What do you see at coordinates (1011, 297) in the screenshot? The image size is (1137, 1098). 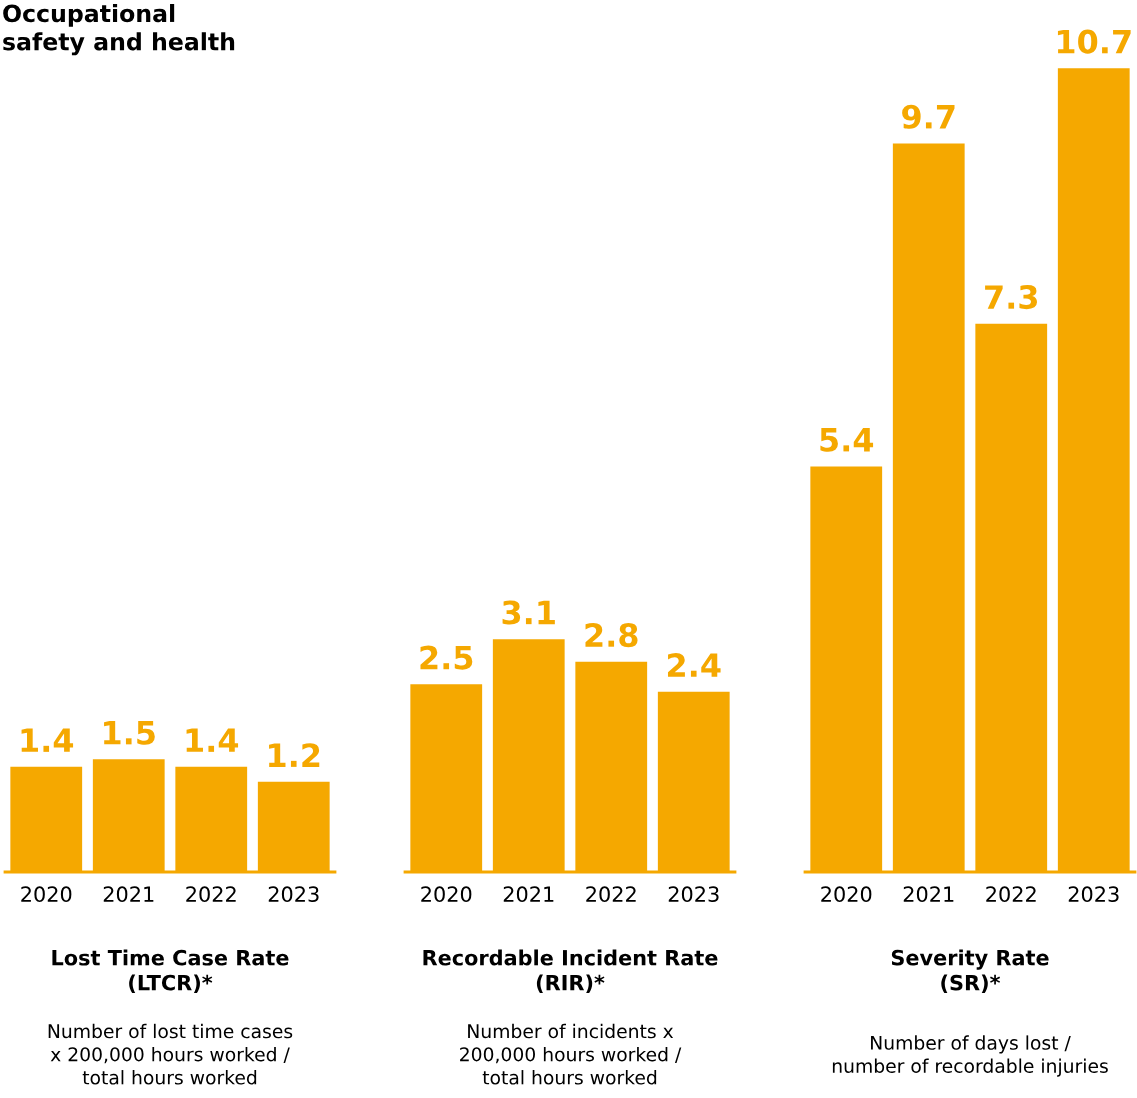 I see `data-label: 7.3` at bounding box center [1011, 297].